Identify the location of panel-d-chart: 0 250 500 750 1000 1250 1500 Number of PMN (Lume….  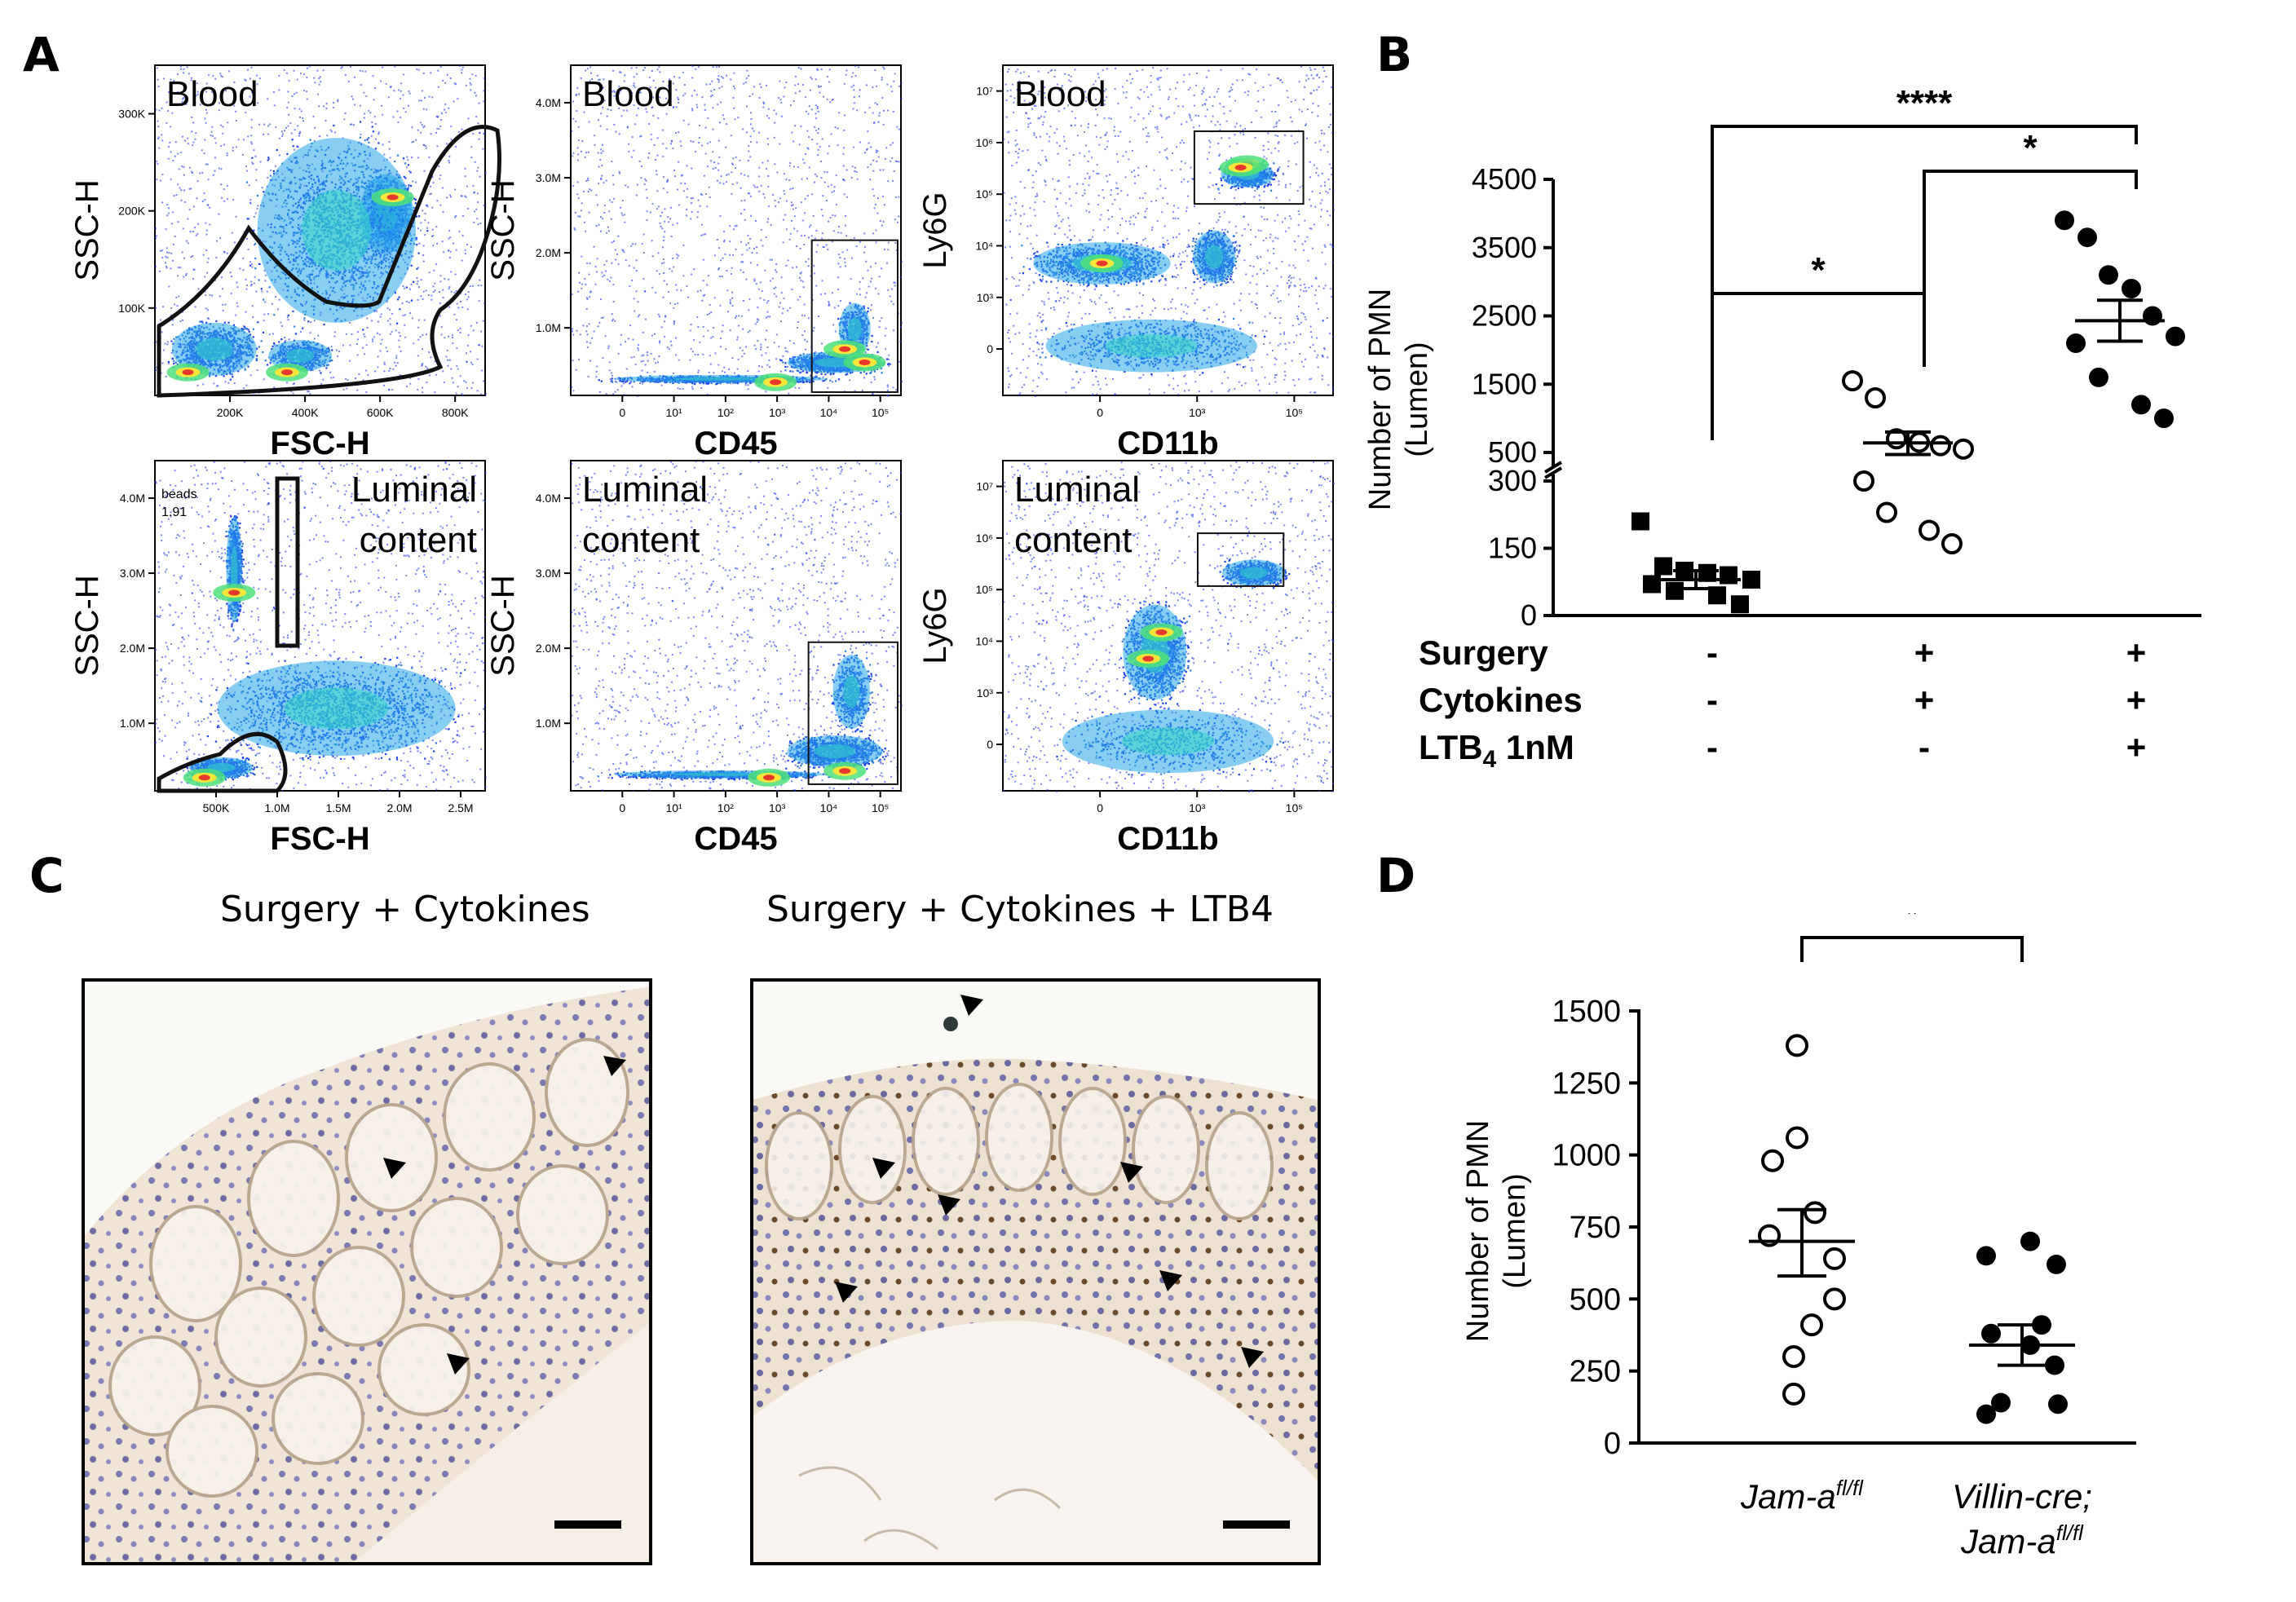
(1798, 1236).